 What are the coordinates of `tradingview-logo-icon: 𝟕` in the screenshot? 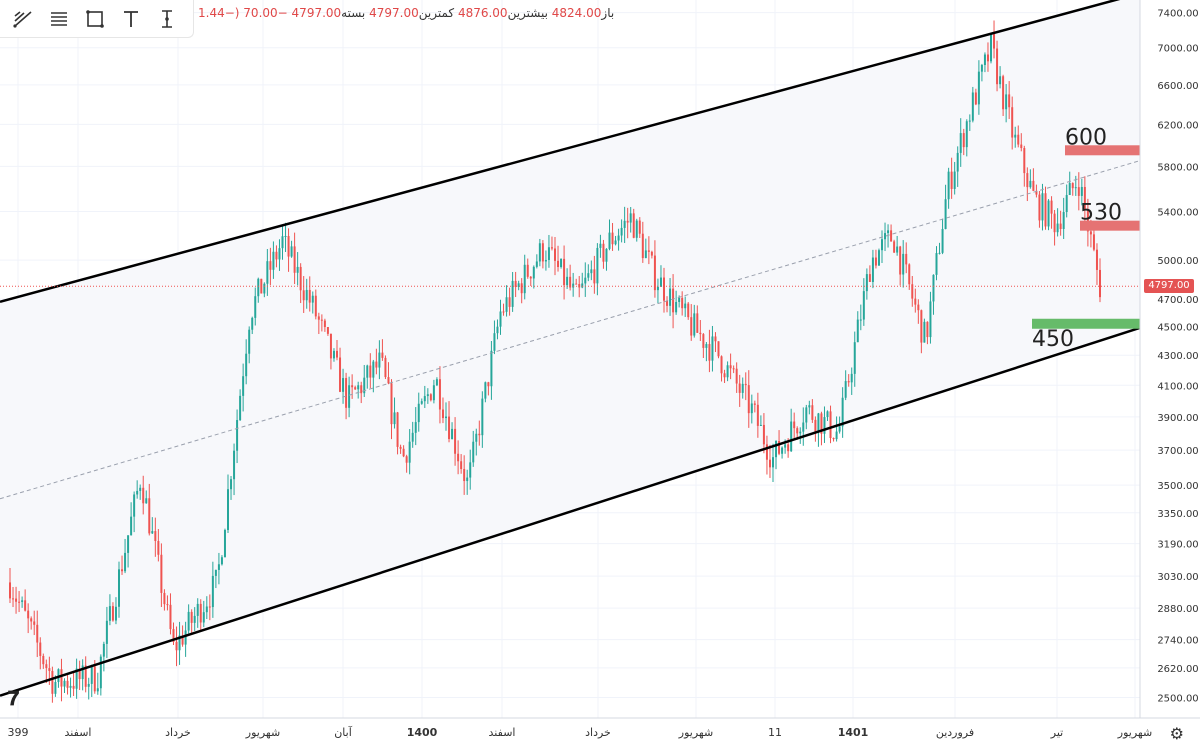 It's located at (14, 698).